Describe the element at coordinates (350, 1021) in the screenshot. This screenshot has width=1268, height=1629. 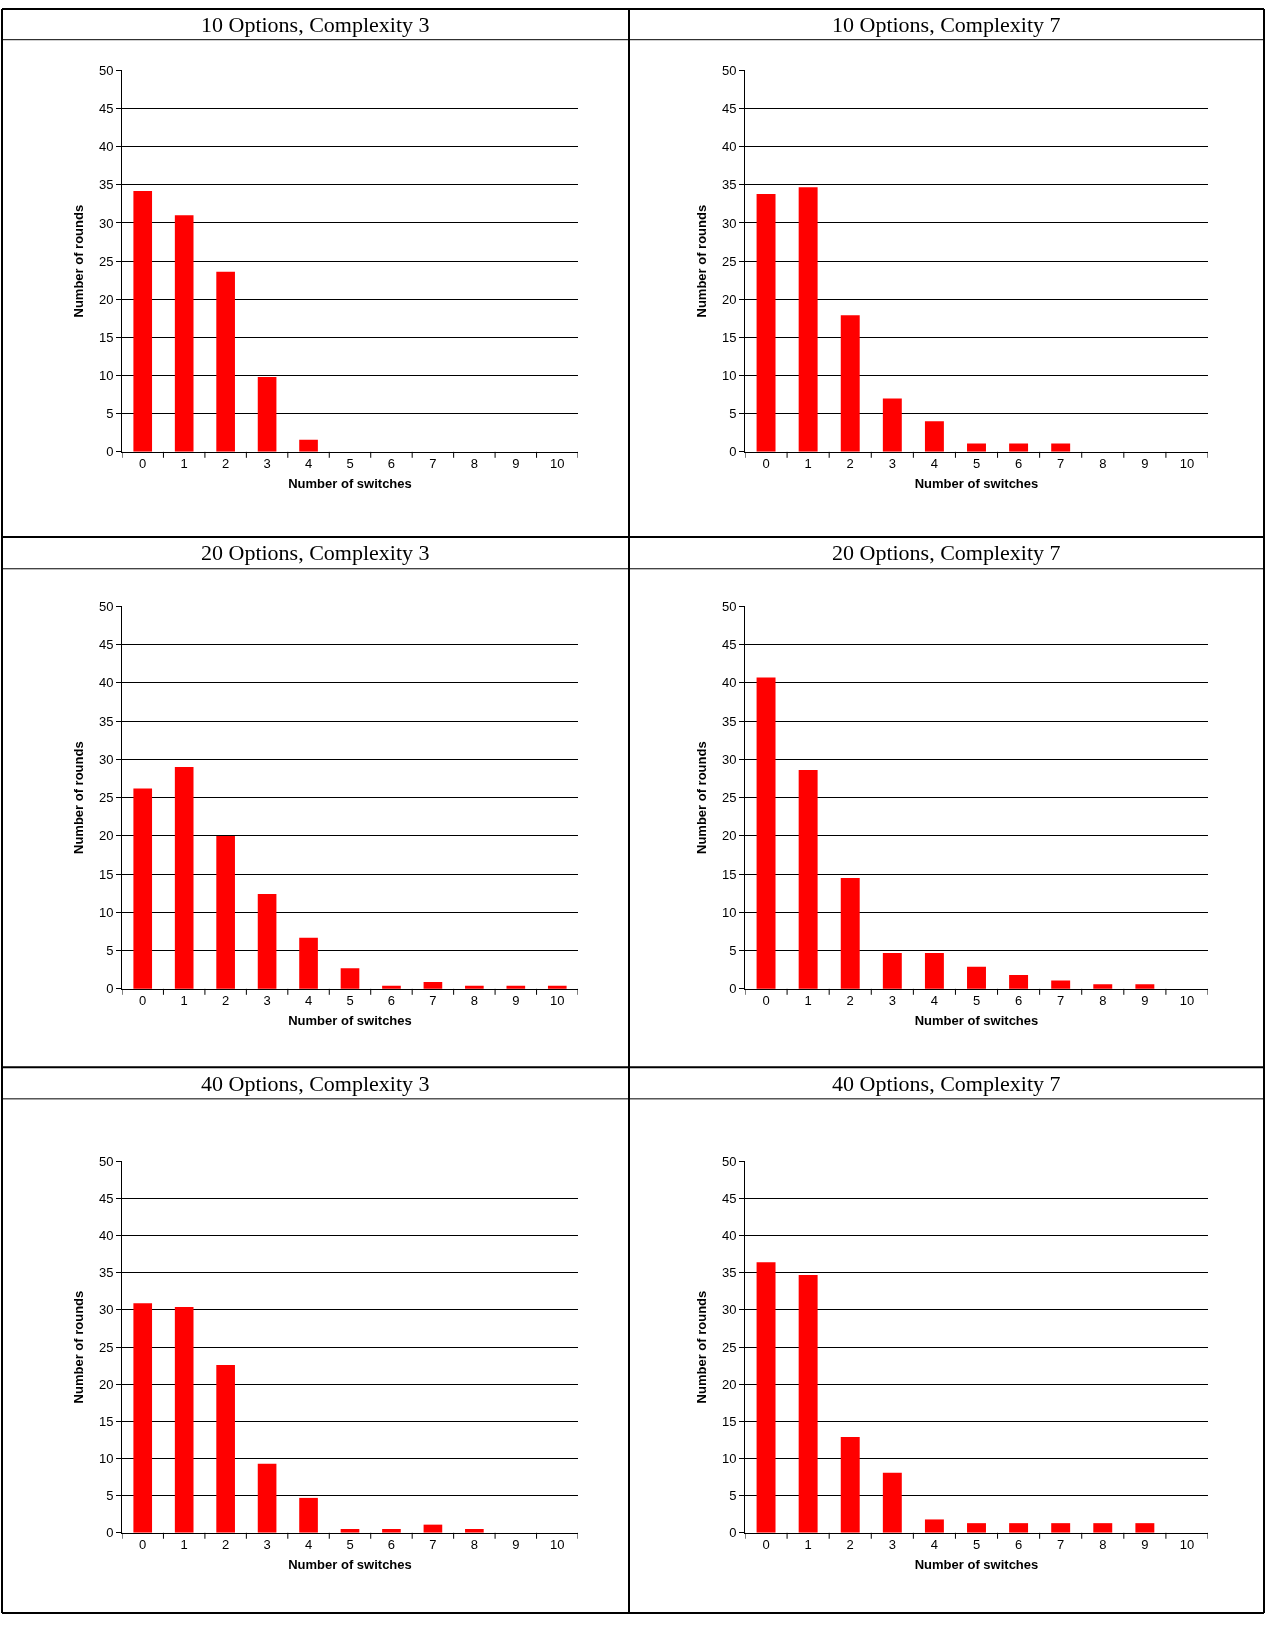
I see `x-axis-title: Number of switches` at that location.